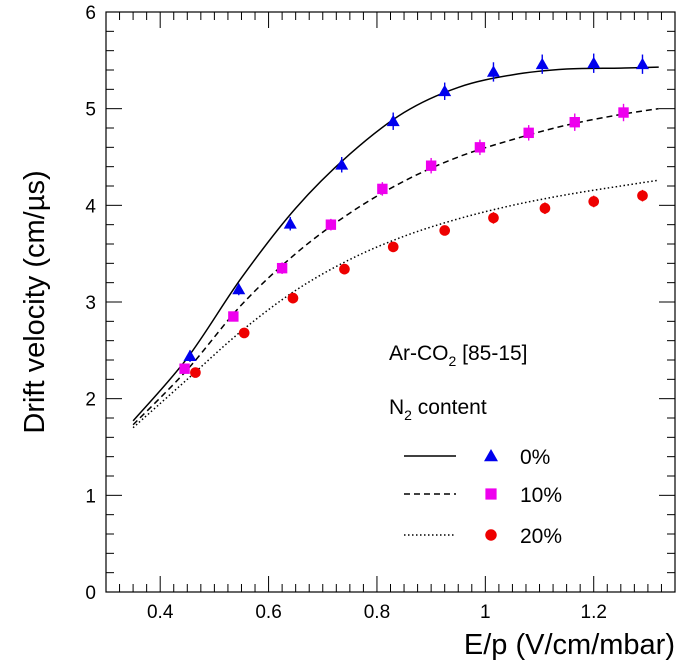  Describe the element at coordinates (160, 612) in the screenshot. I see `x-tick-label: 0.4` at that location.